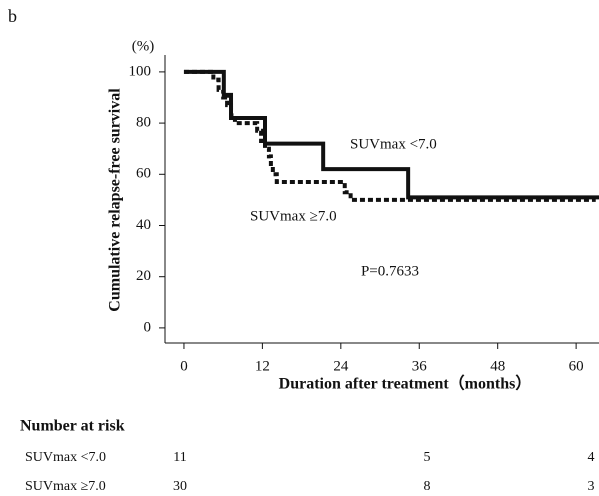 This screenshot has width=599, height=496. Describe the element at coordinates (143, 46) in the screenshot. I see `y-unit: (%)` at that location.